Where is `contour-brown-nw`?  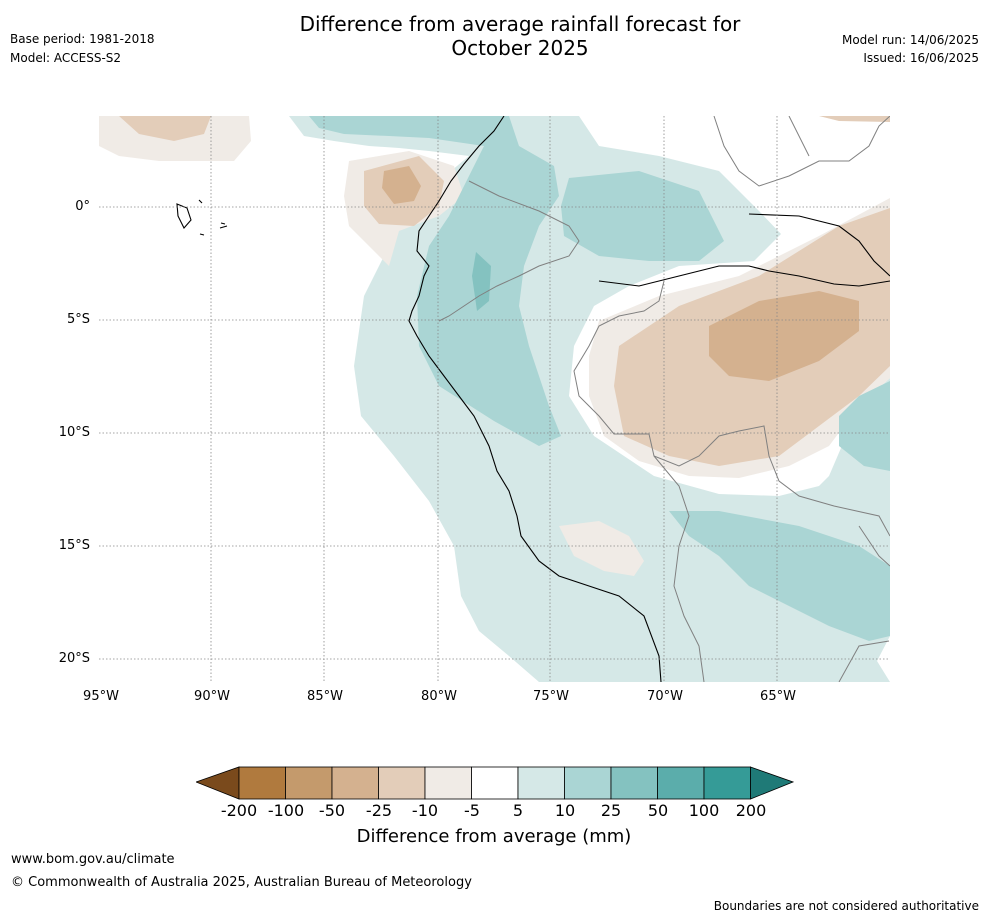 contour-brown-nw is located at coordinates (165, 128).